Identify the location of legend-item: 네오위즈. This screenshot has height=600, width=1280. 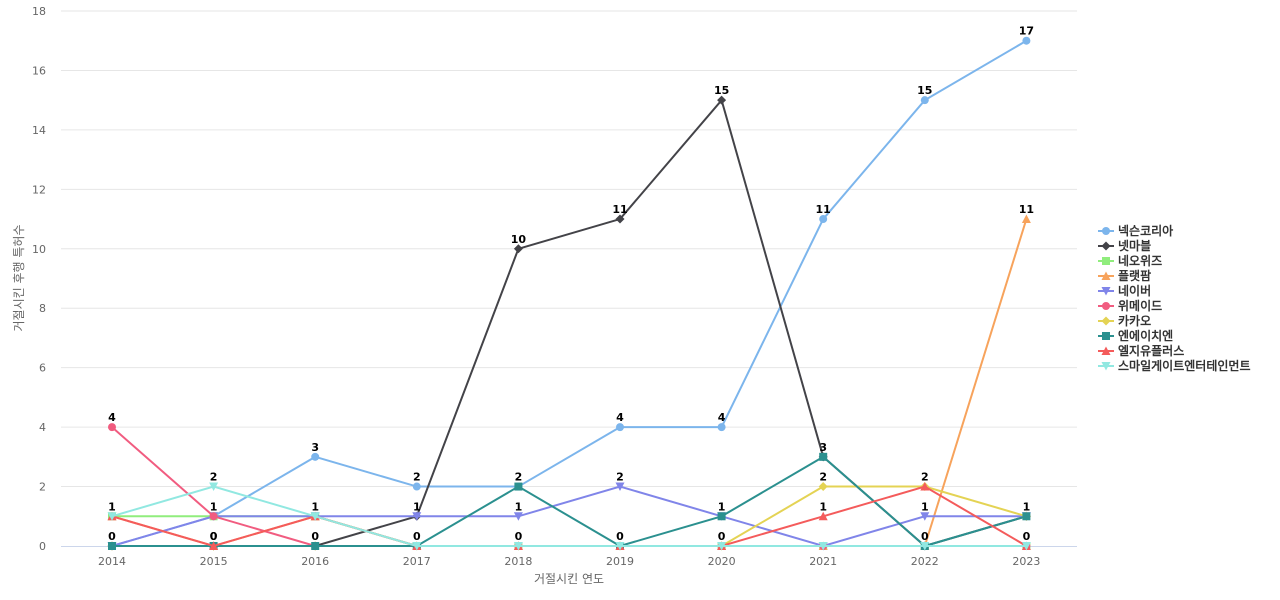
(1130, 260).